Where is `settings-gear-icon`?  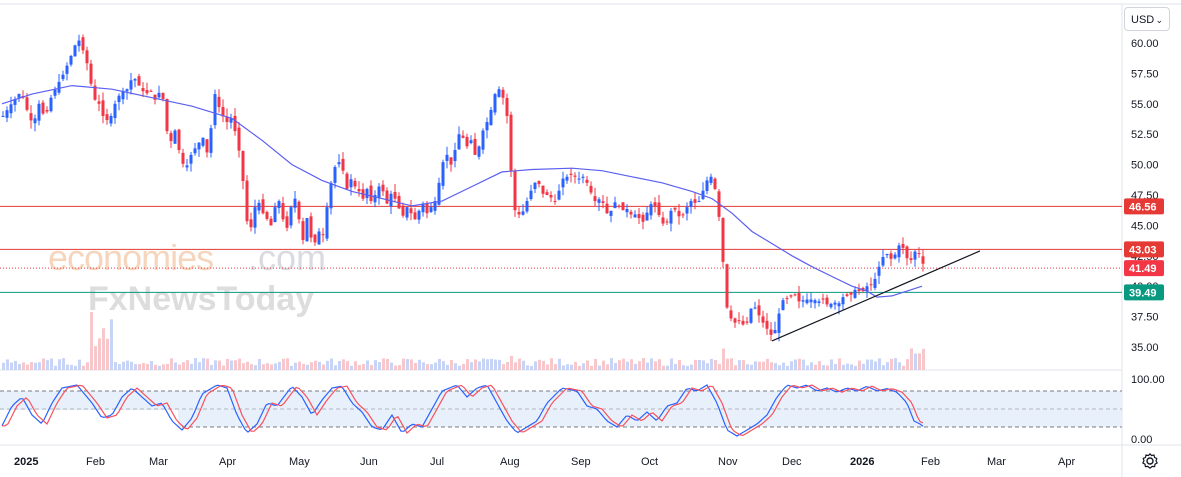 settings-gear-icon is located at coordinates (1150, 461).